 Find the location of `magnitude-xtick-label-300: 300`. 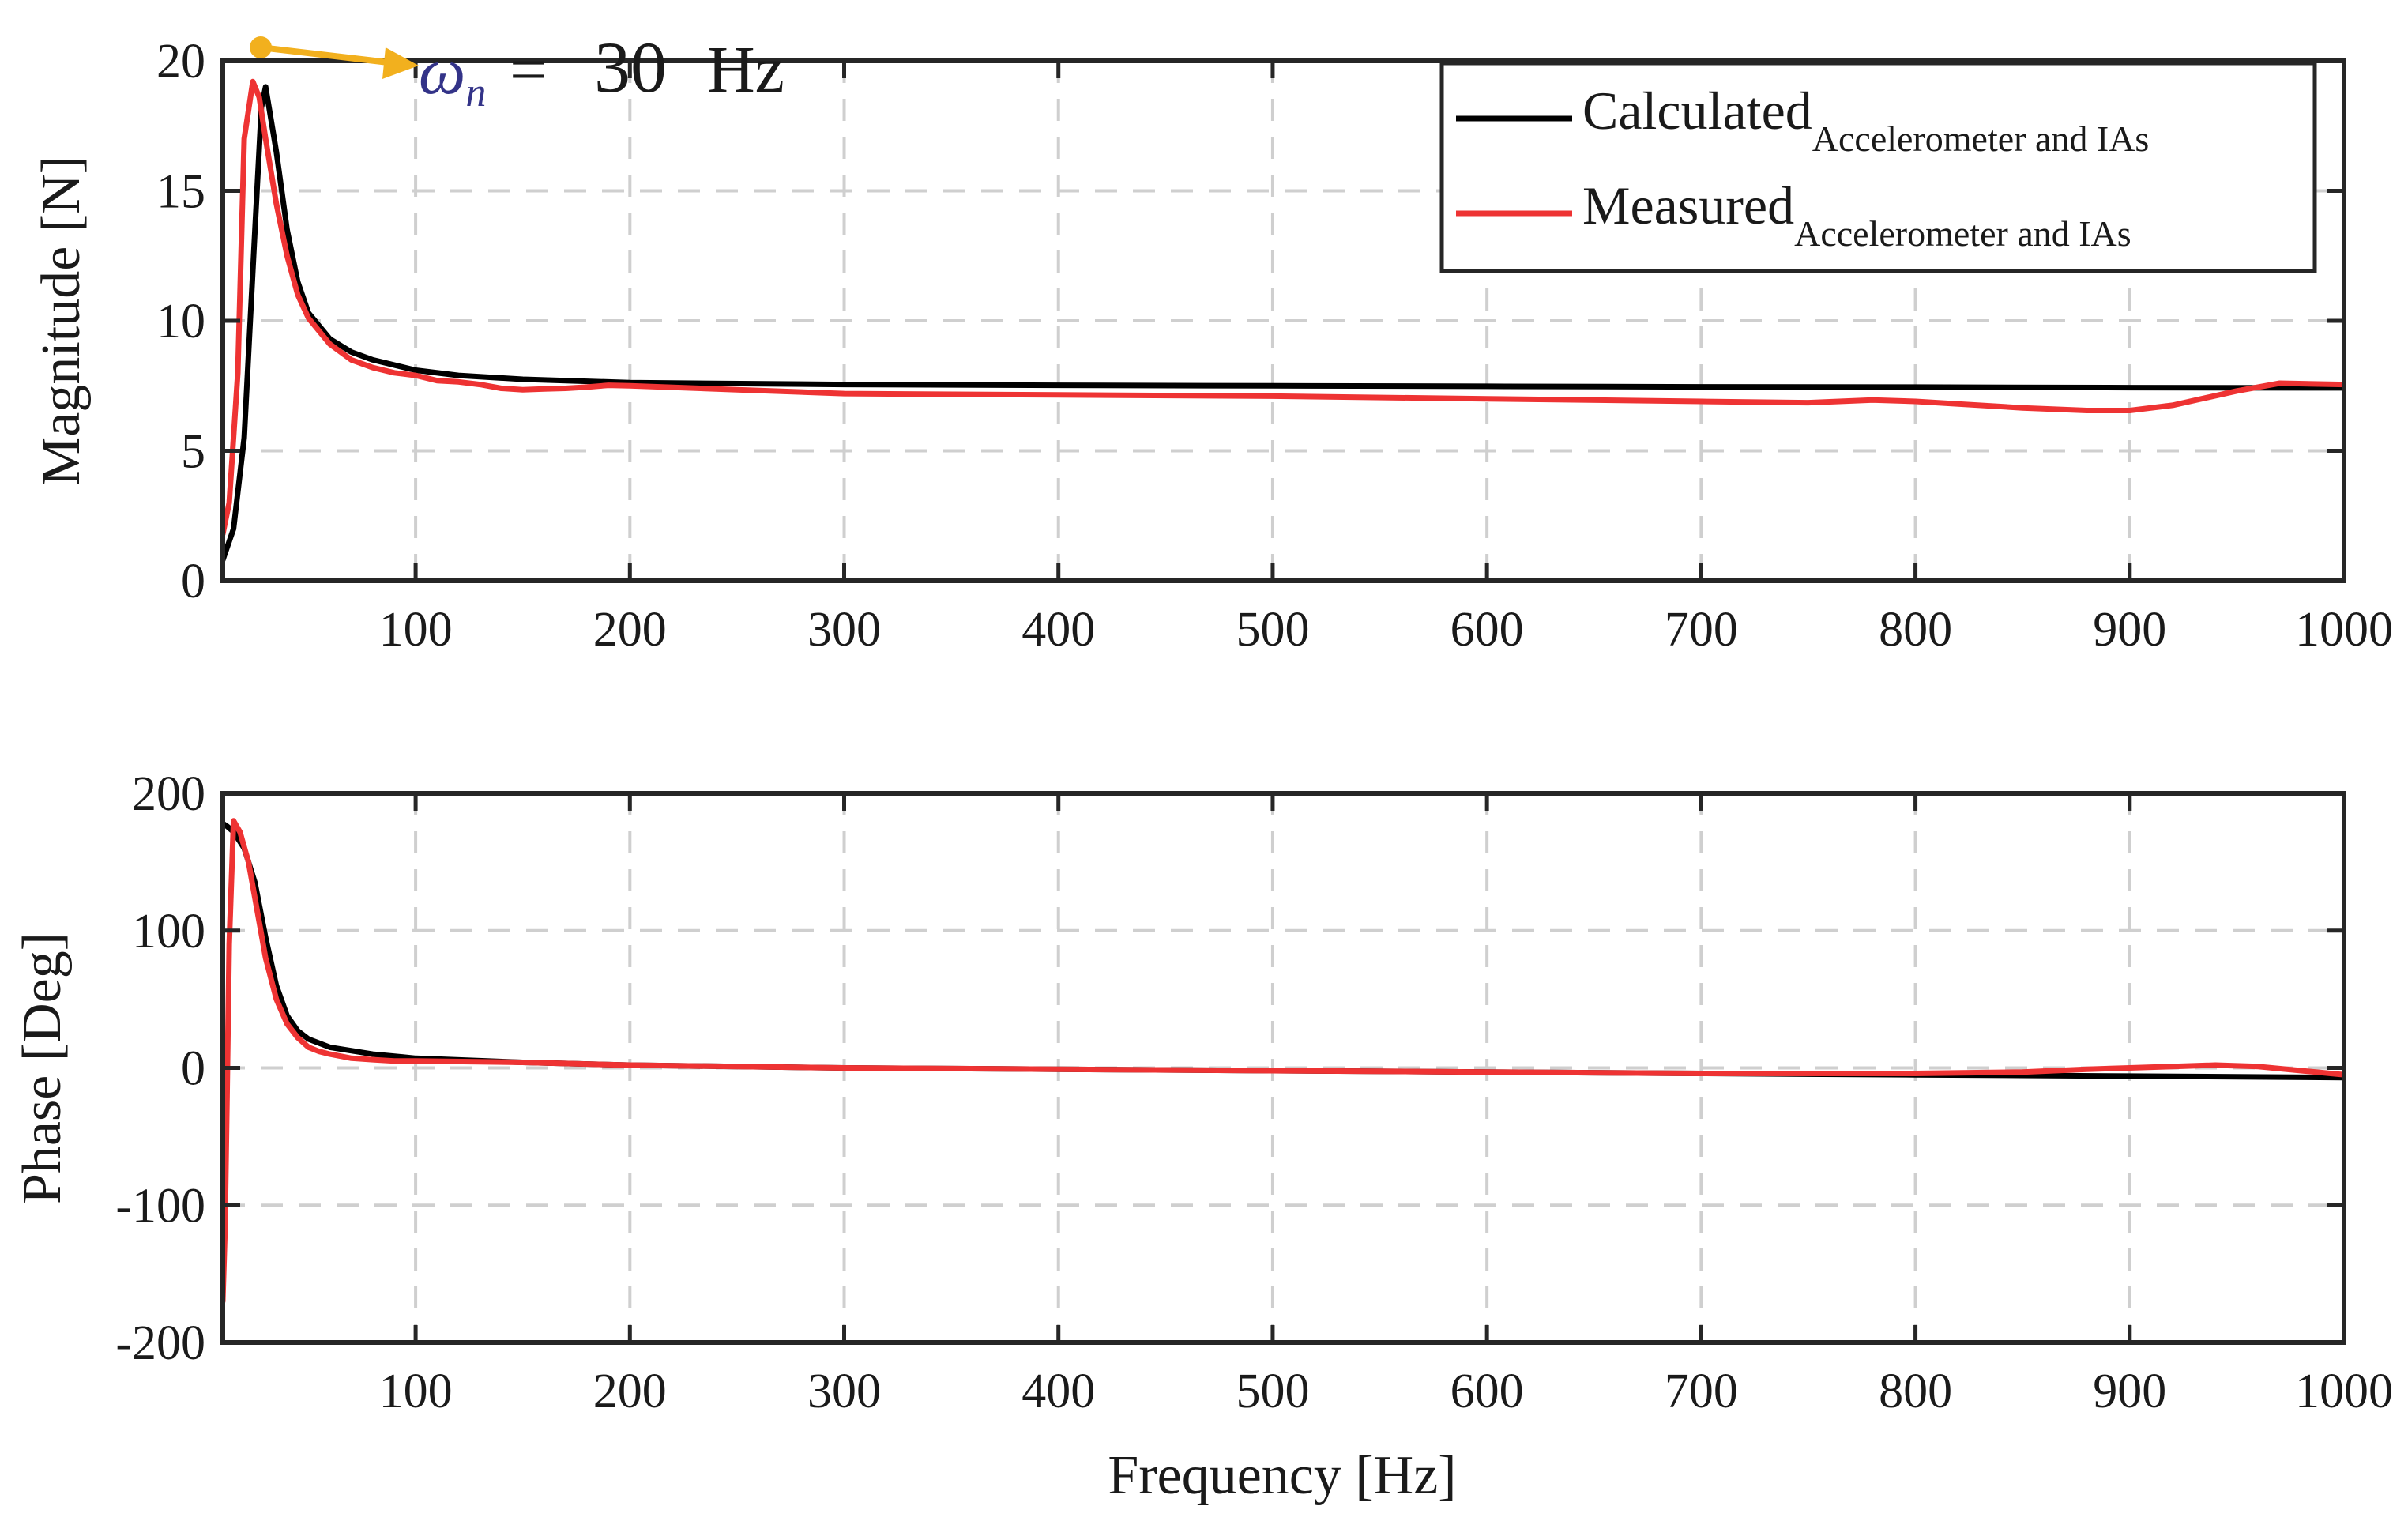

magnitude-xtick-label-300: 300 is located at coordinates (844, 630).